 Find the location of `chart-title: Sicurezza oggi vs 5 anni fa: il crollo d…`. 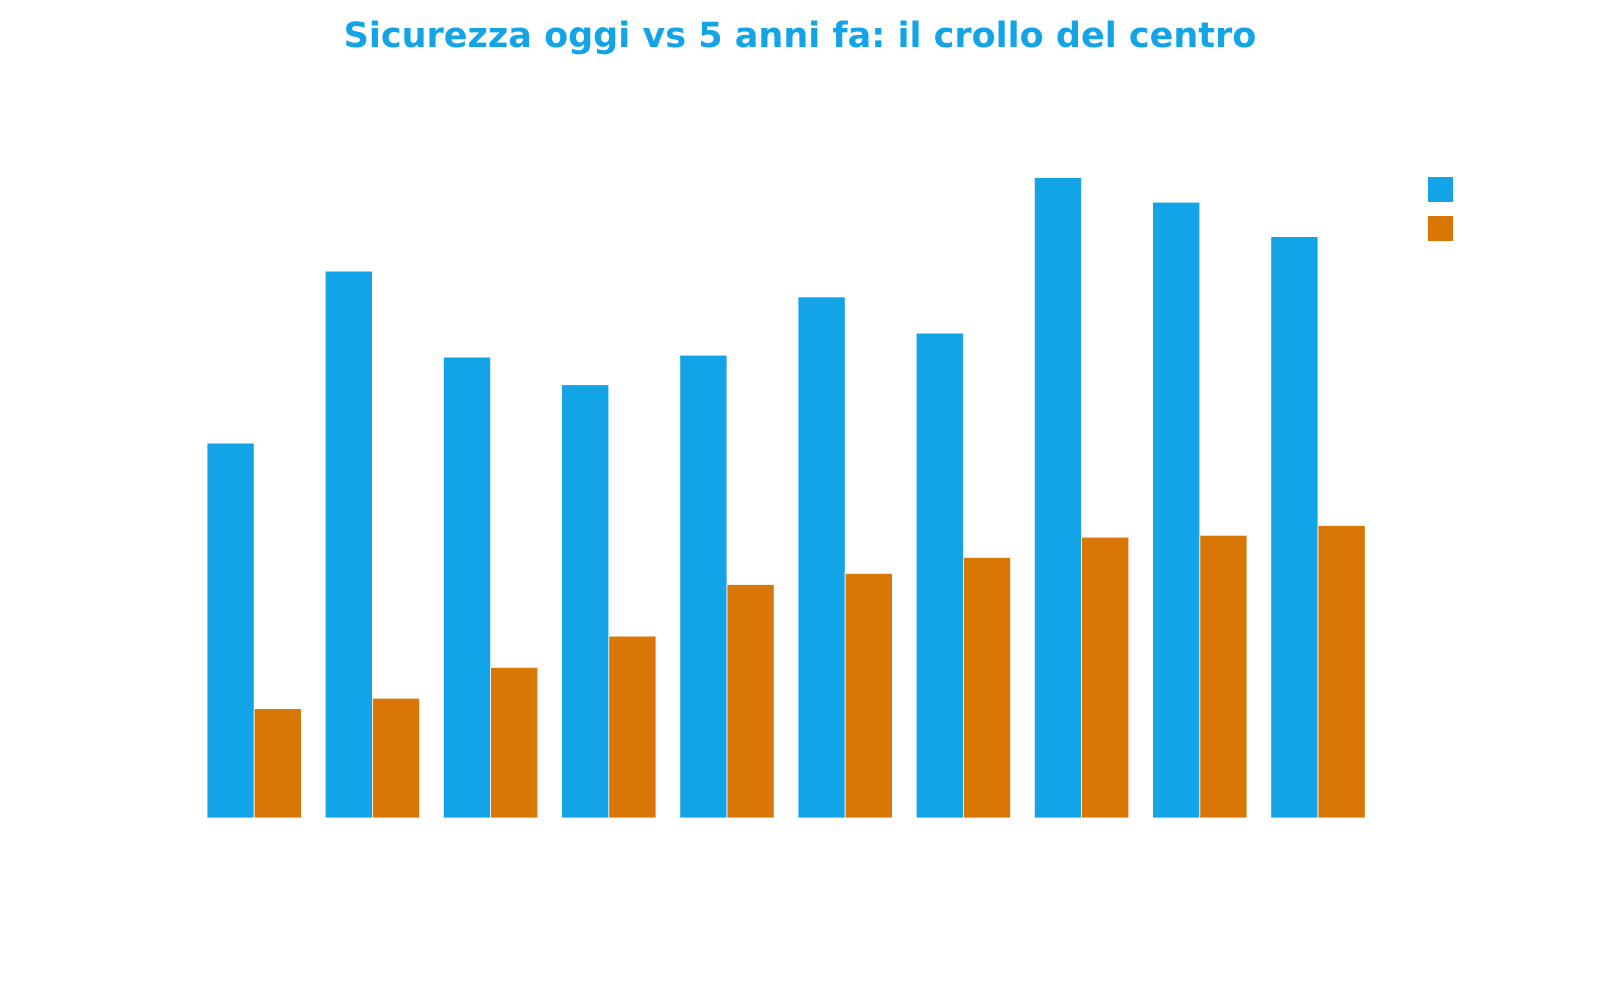

chart-title: Sicurezza oggi vs 5 anni fa: il crollo d… is located at coordinates (800, 36).